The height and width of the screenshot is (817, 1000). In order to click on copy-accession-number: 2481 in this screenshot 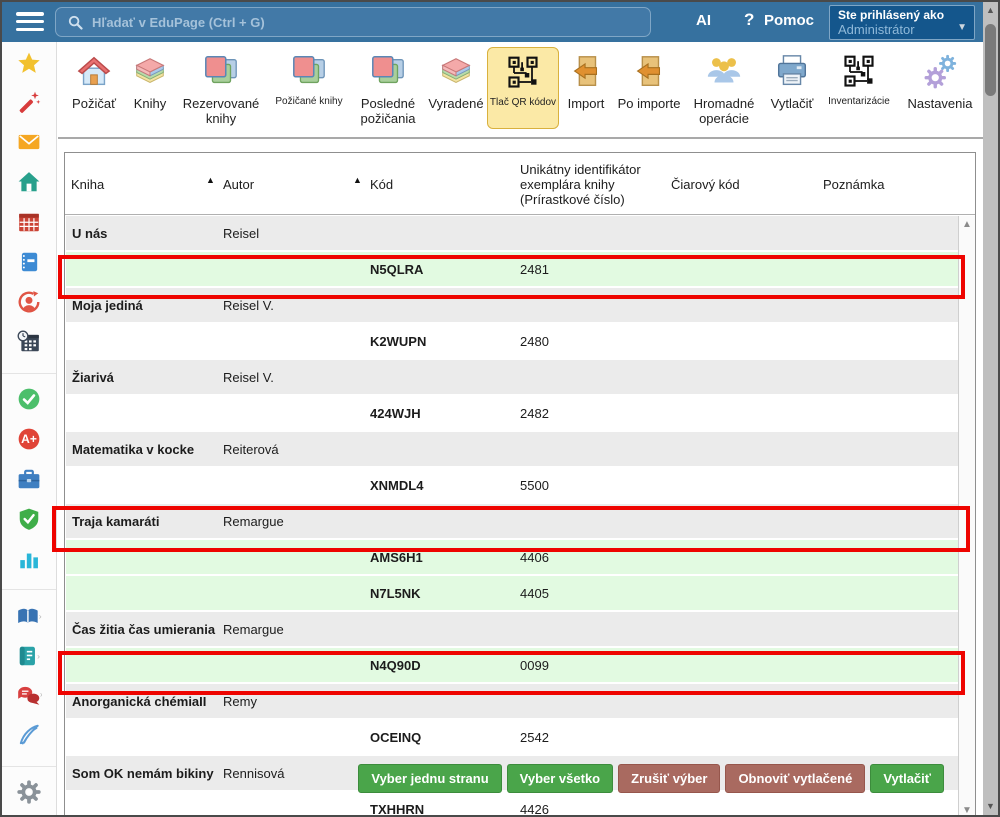, I will do `click(534, 269)`.